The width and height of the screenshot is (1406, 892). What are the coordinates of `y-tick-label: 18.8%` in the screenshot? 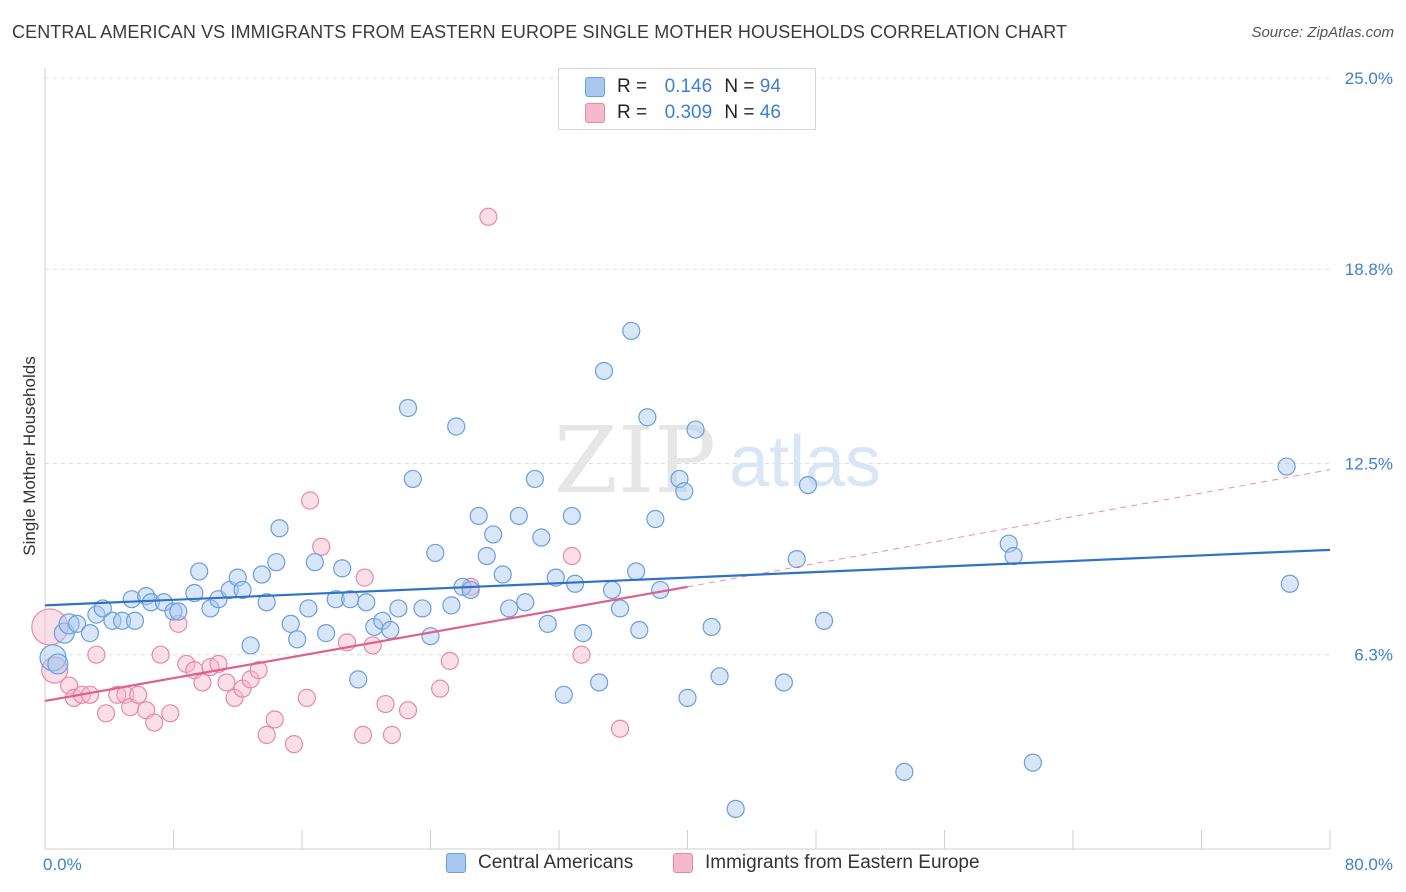 It's located at (1369, 269).